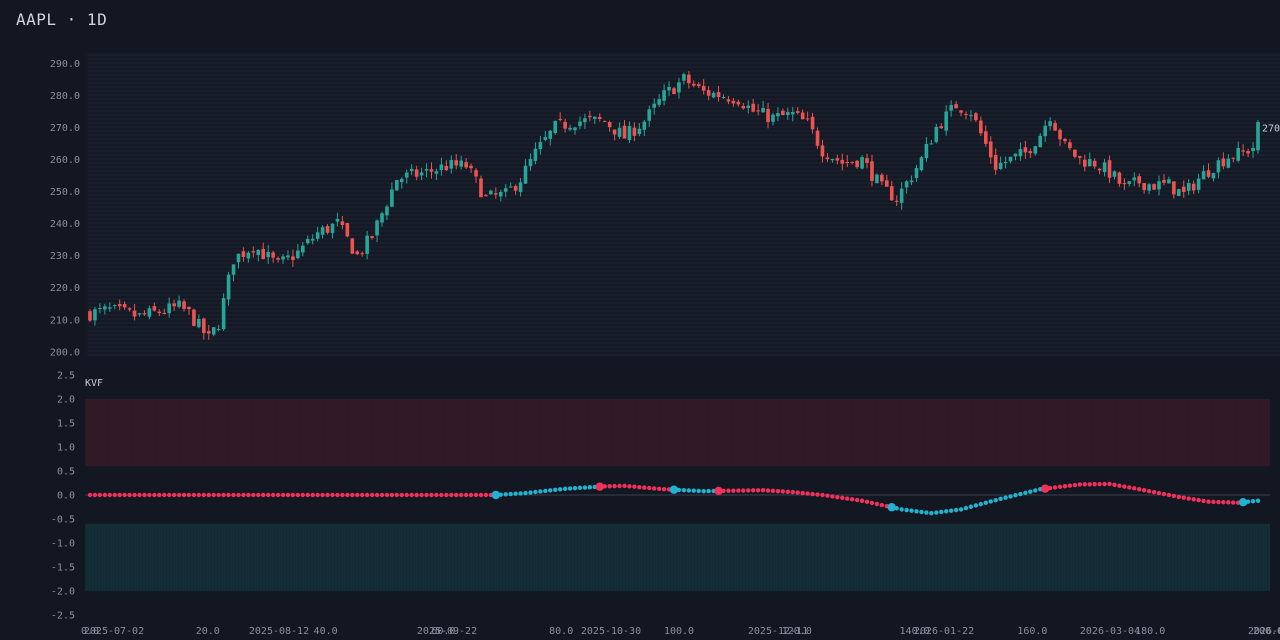 The width and height of the screenshot is (1280, 640). I want to click on price-y-tick: 230.0, so click(65, 256).